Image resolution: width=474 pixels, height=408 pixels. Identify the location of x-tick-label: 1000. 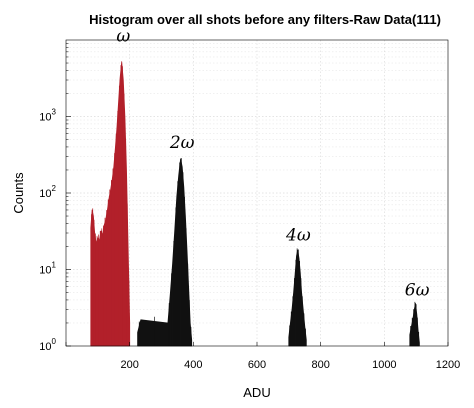
(384, 365).